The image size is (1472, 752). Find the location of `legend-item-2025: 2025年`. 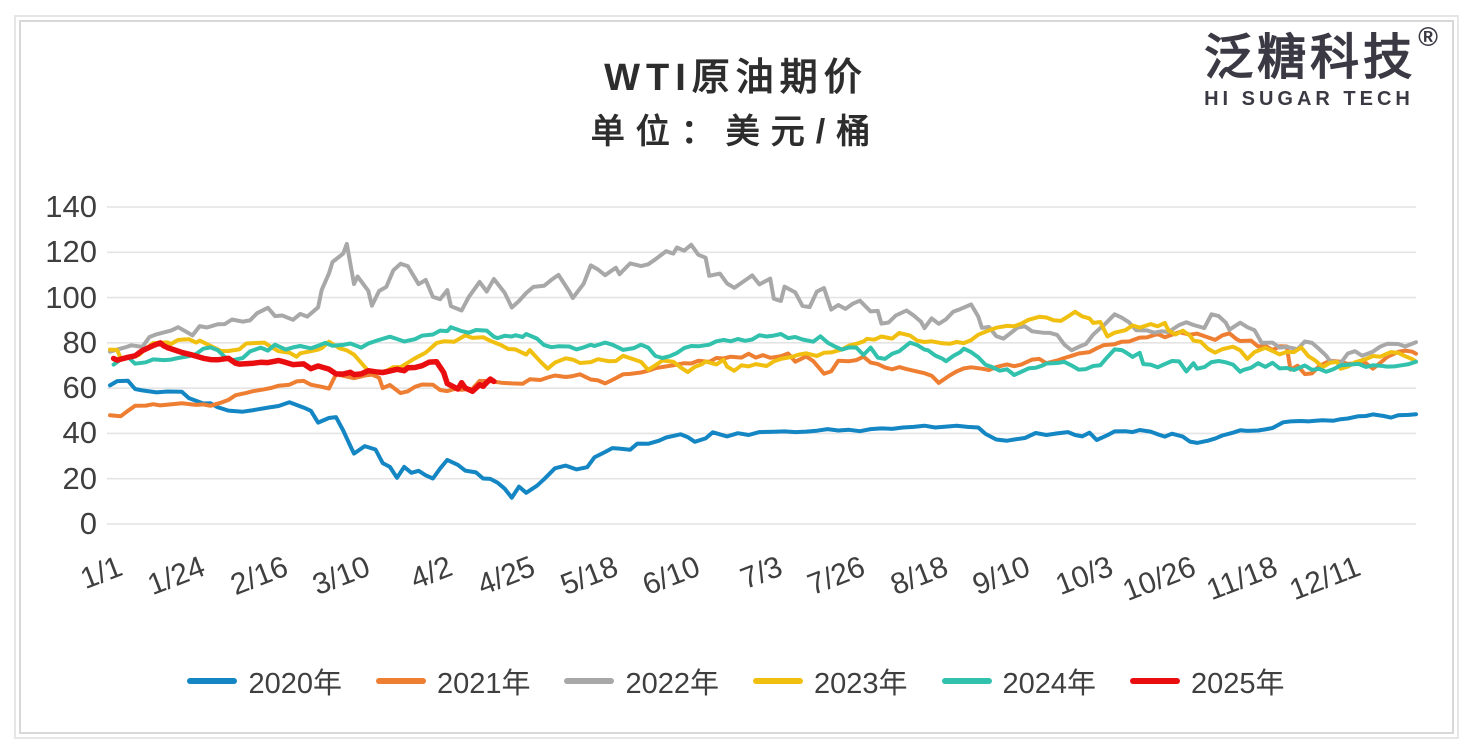

legend-item-2025: 2025年 is located at coordinates (1207, 681).